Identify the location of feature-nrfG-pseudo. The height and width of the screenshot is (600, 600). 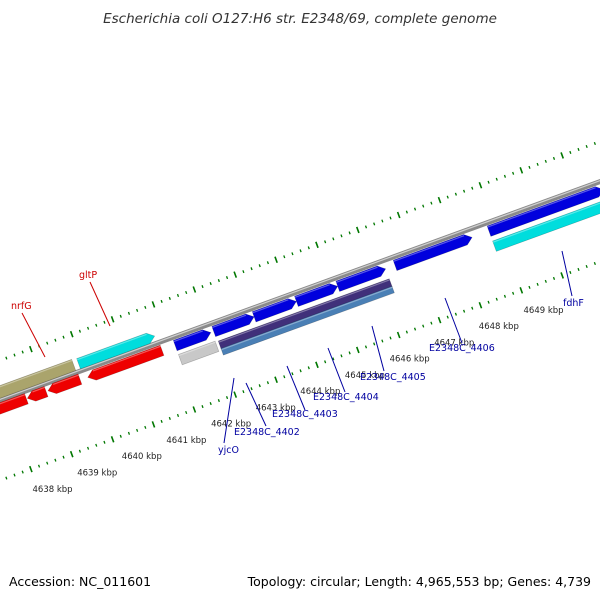
(38, 380).